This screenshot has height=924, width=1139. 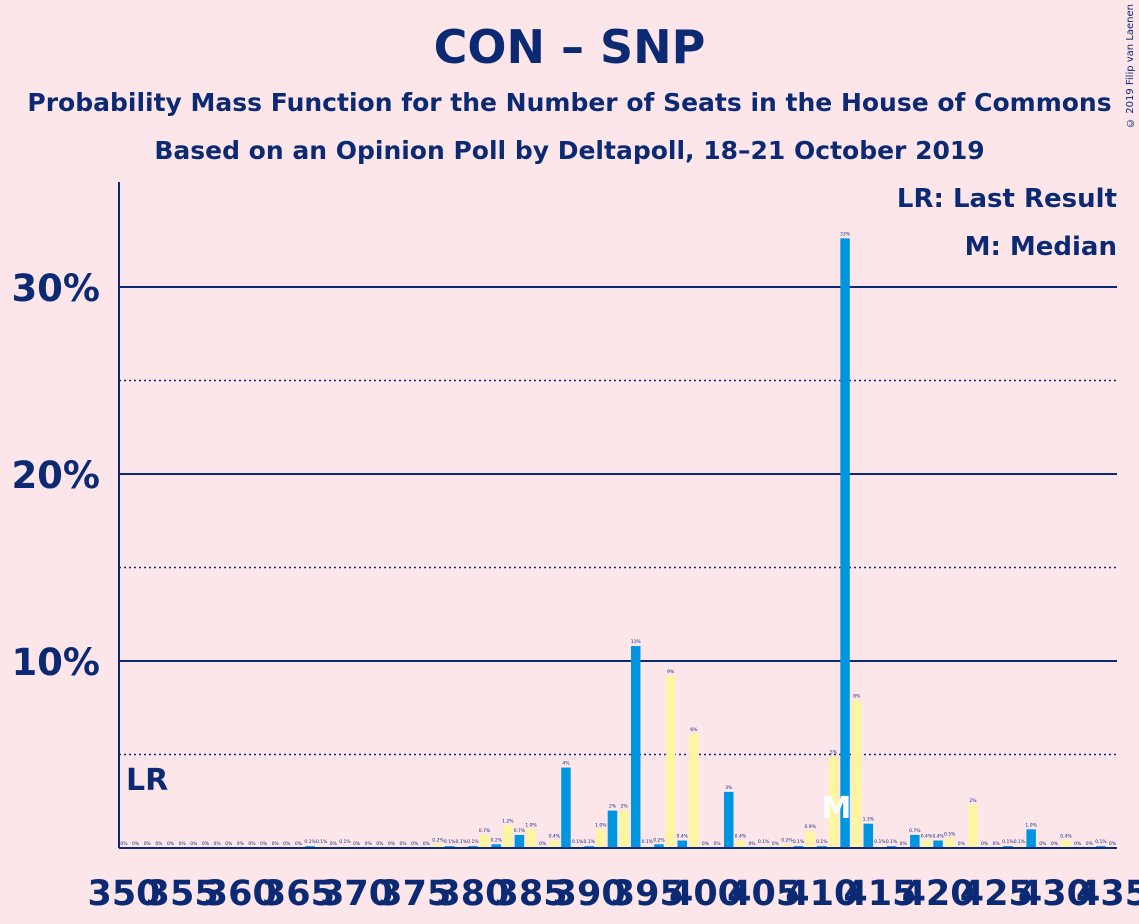 I want to click on bar-label-387: 0.4%, so click(x=555, y=837).